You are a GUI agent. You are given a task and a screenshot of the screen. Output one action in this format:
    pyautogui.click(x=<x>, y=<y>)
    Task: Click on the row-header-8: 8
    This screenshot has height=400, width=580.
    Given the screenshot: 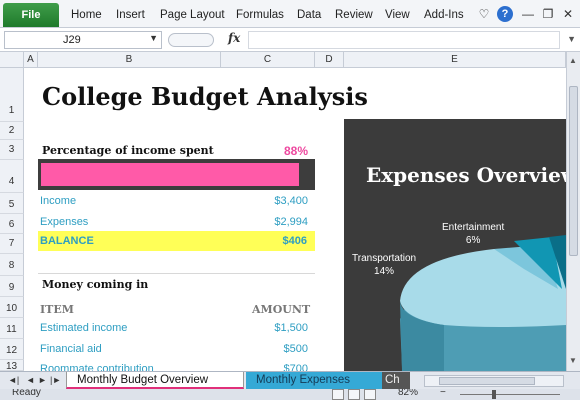 What is the action you would take?
    pyautogui.click(x=12, y=265)
    